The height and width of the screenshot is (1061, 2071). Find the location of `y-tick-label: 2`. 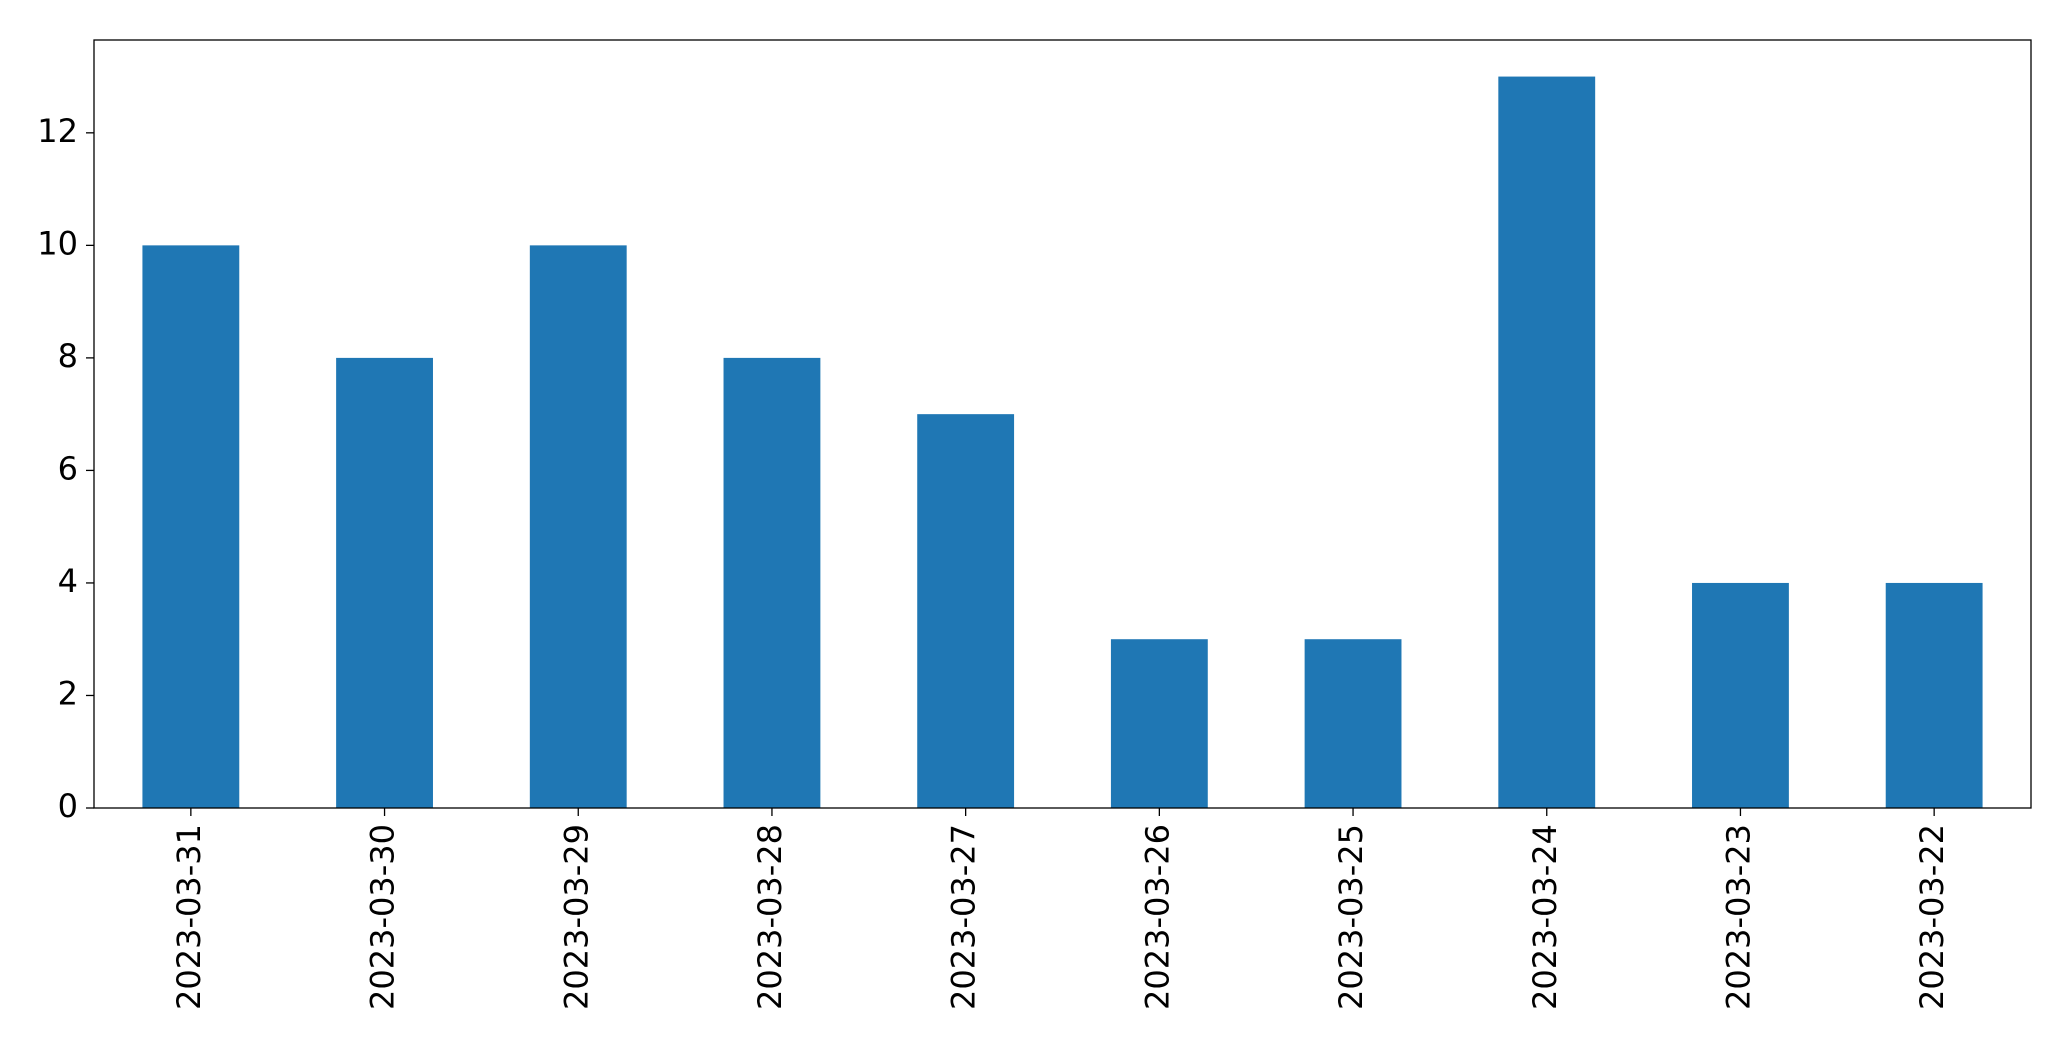

y-tick-label: 2 is located at coordinates (68, 693).